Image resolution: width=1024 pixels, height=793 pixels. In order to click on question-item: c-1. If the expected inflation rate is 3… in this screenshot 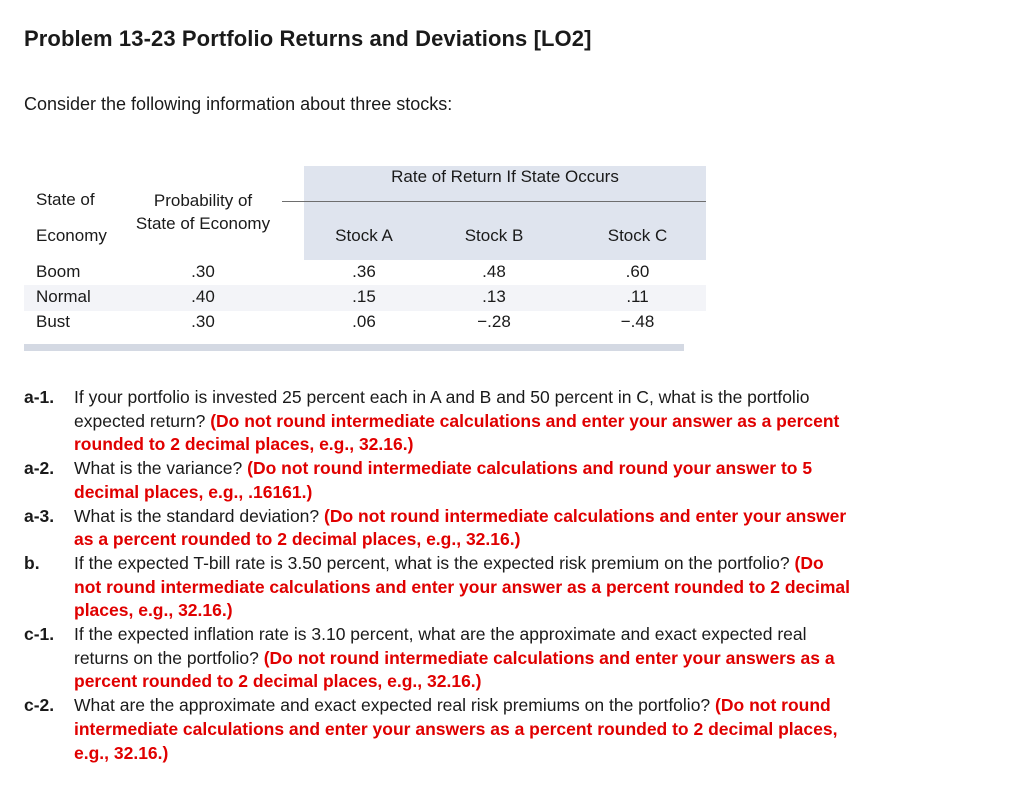, I will do `click(439, 658)`.